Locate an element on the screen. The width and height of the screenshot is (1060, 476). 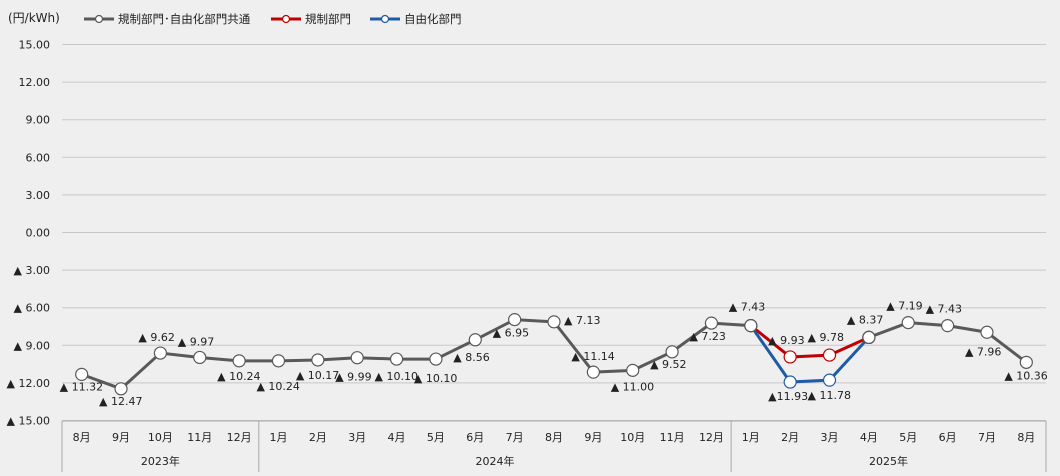
data-label: ▲ 7.43 is located at coordinates (747, 307).